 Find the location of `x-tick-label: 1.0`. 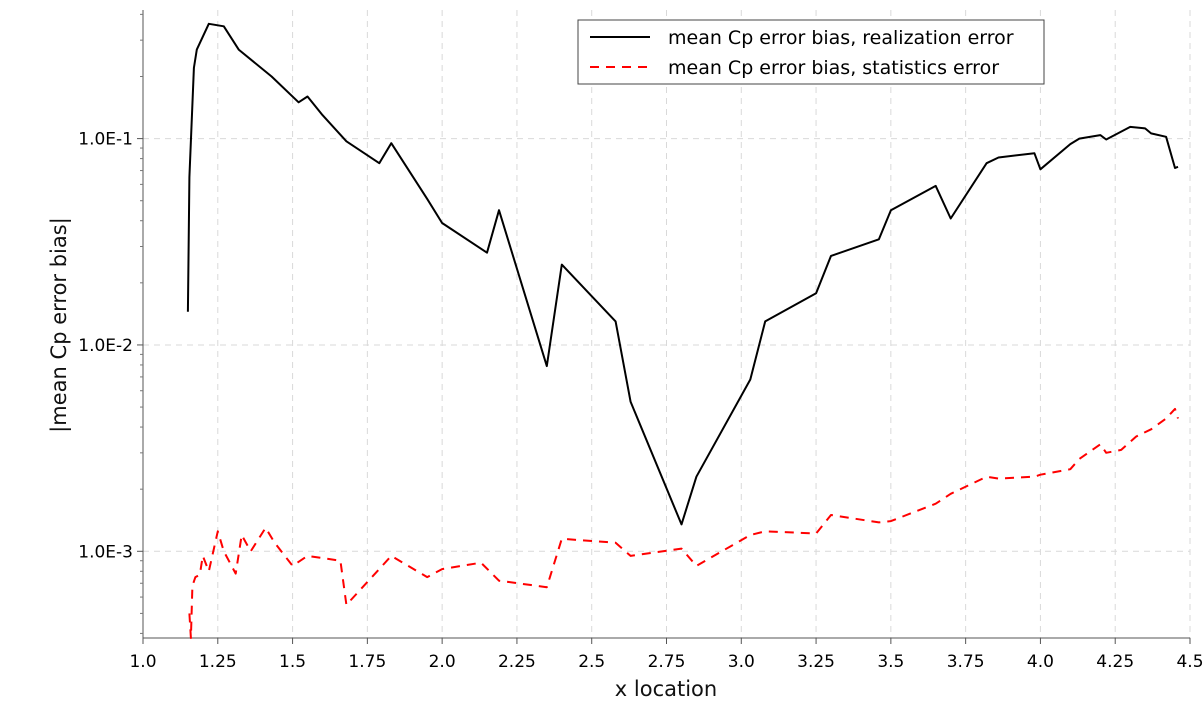

x-tick-label: 1.0 is located at coordinates (142, 662).